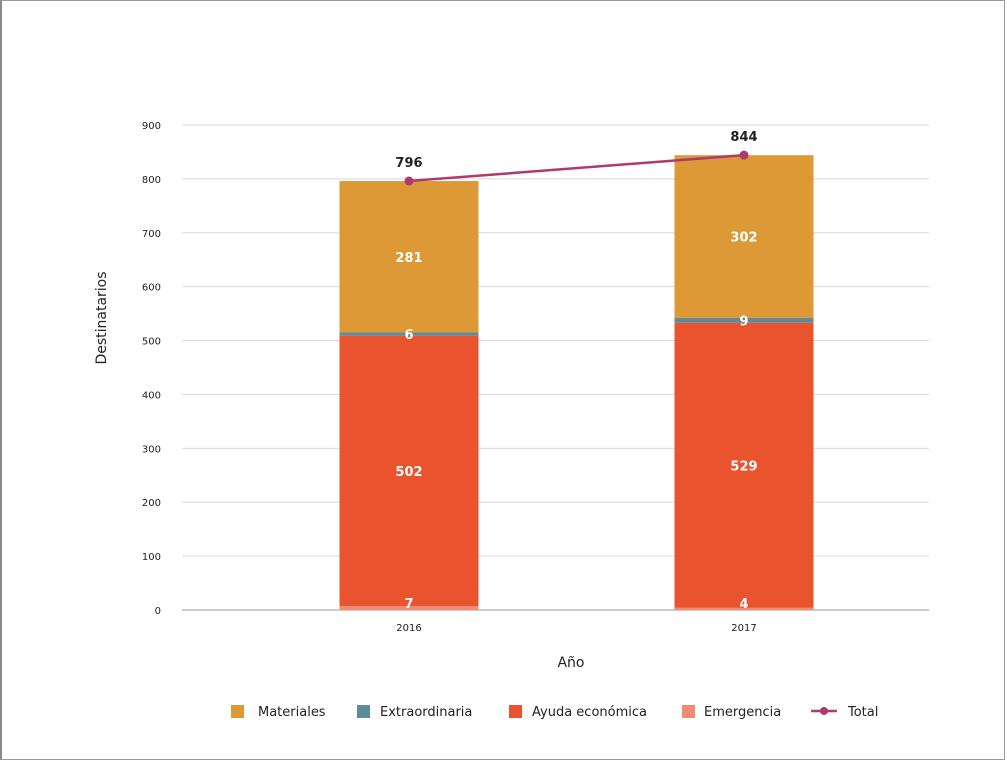  What do you see at coordinates (408, 604) in the screenshot?
I see `data-label: 7` at bounding box center [408, 604].